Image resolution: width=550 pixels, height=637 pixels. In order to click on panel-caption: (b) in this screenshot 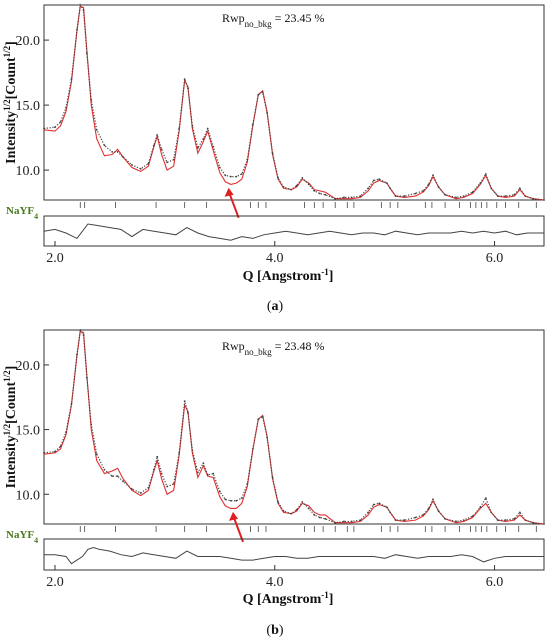, I will do `click(274, 630)`.